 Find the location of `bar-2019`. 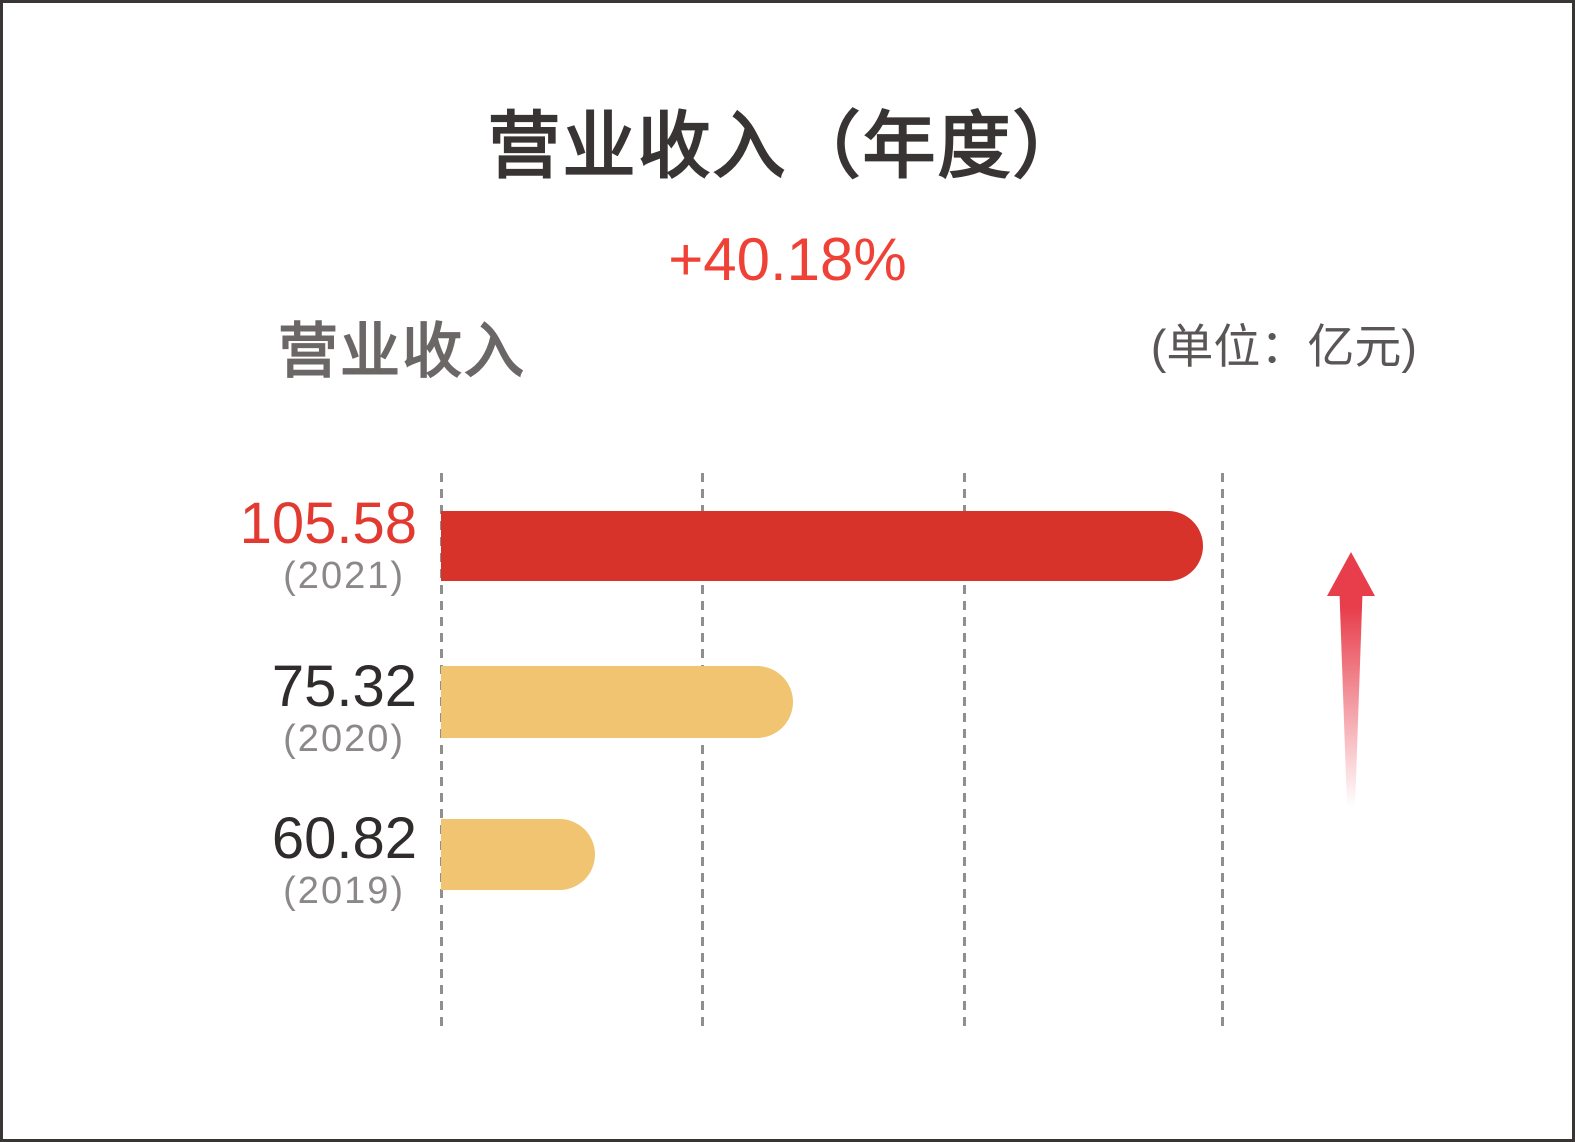

bar-2019 is located at coordinates (518, 854).